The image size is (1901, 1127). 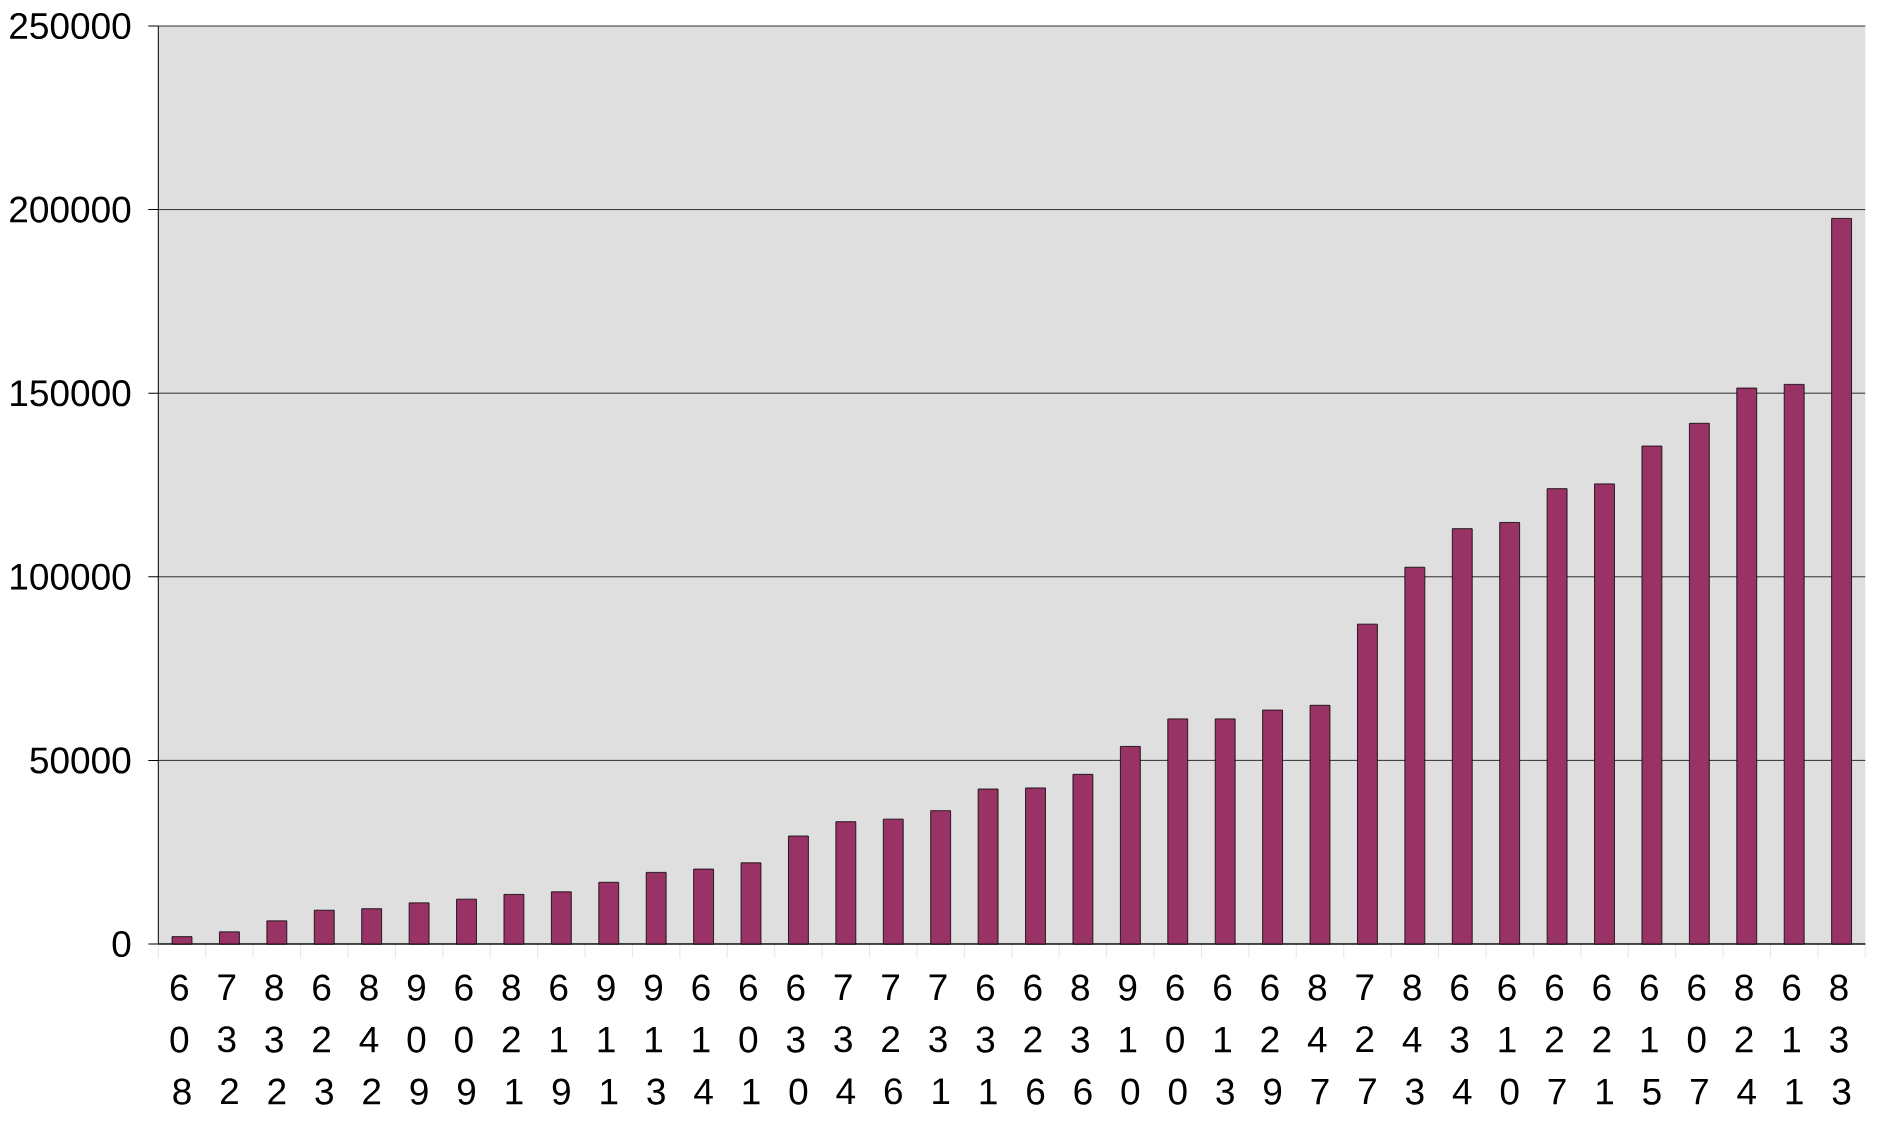 I want to click on x-tick-label: 824, so click(x=1745, y=1039).